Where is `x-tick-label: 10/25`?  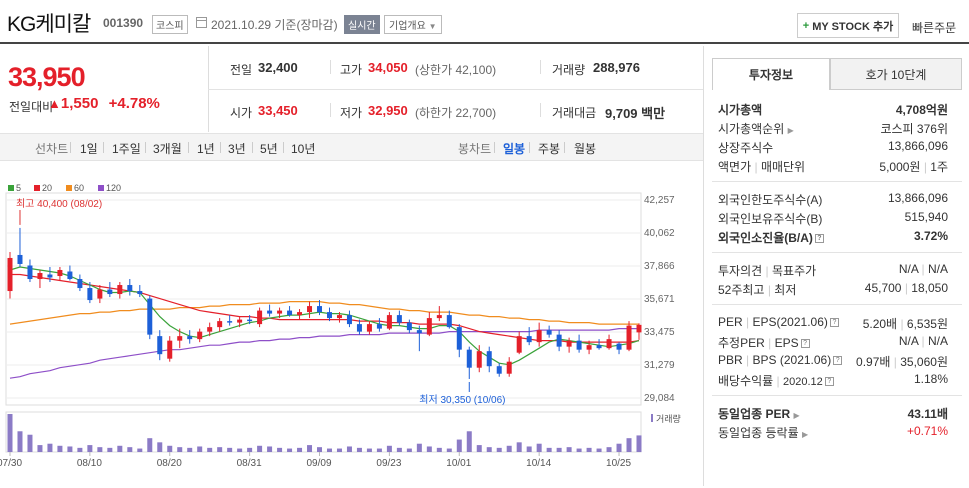
x-tick-label: 10/25 is located at coordinates (618, 463).